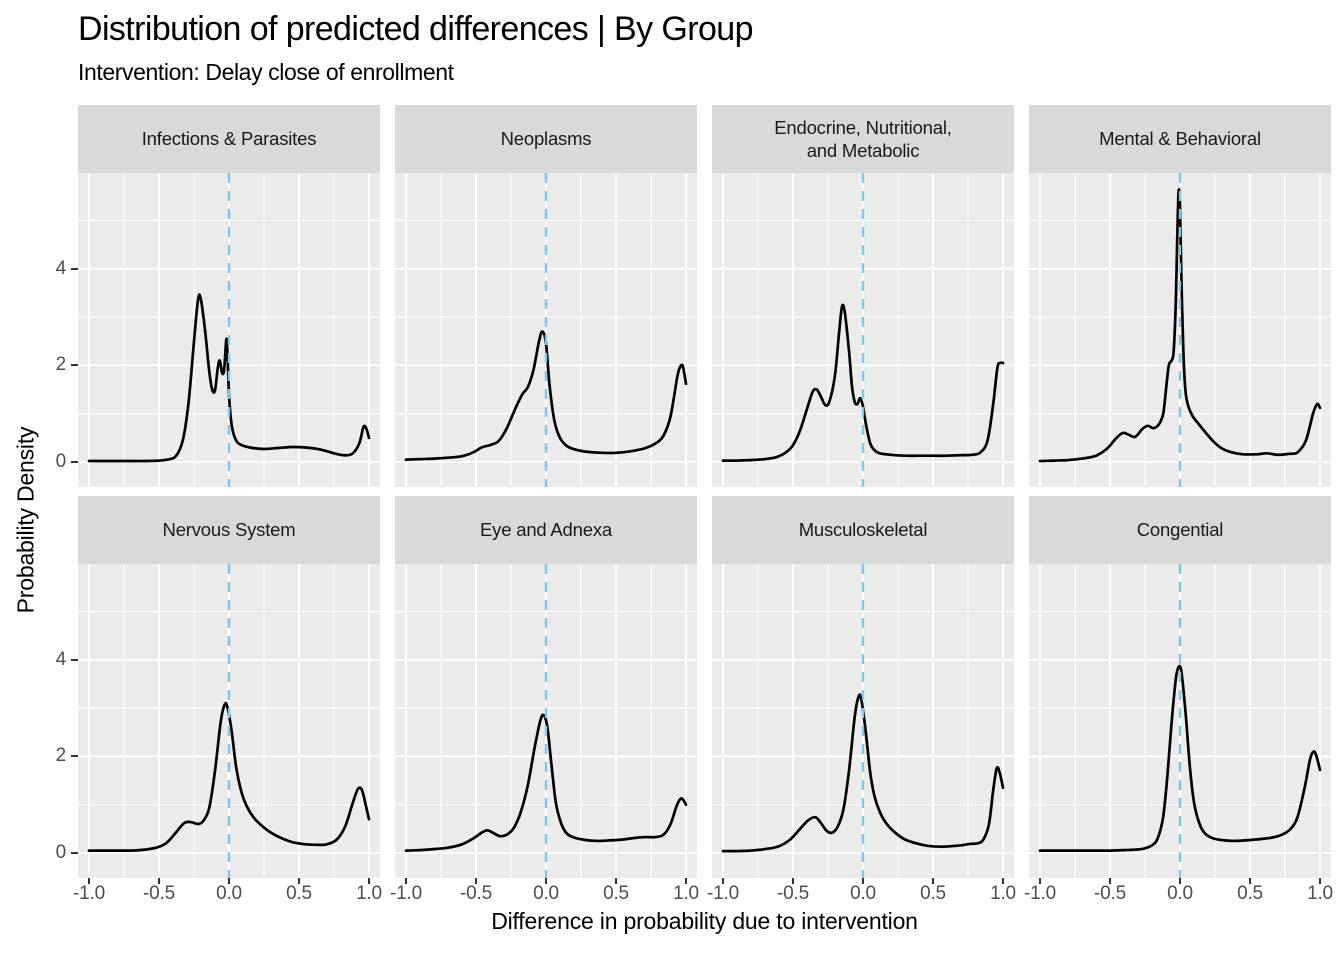 This screenshot has height=960, width=1344. I want to click on facet-strip-label: Eye and Adnexa, so click(546, 530).